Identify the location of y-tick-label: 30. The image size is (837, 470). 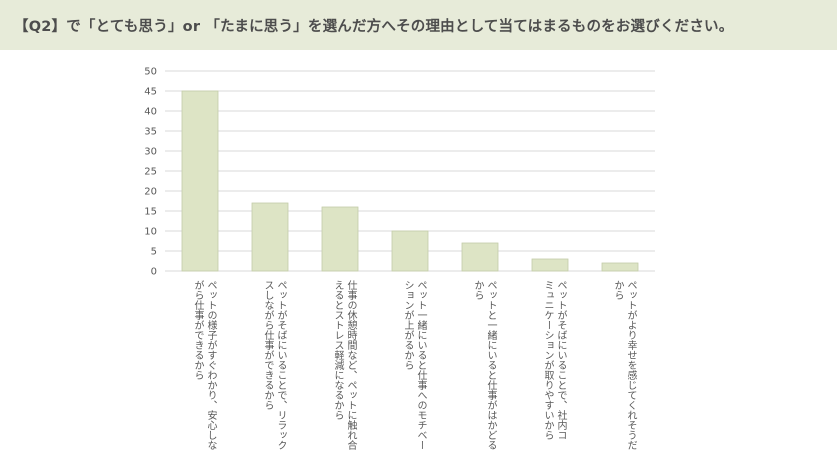
(150, 152).